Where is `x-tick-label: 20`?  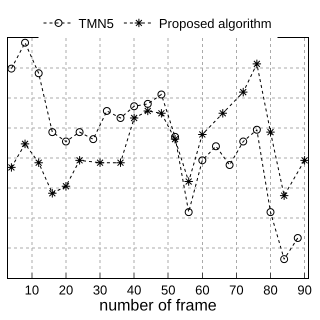
x-tick-label: 20 is located at coordinates (66, 290).